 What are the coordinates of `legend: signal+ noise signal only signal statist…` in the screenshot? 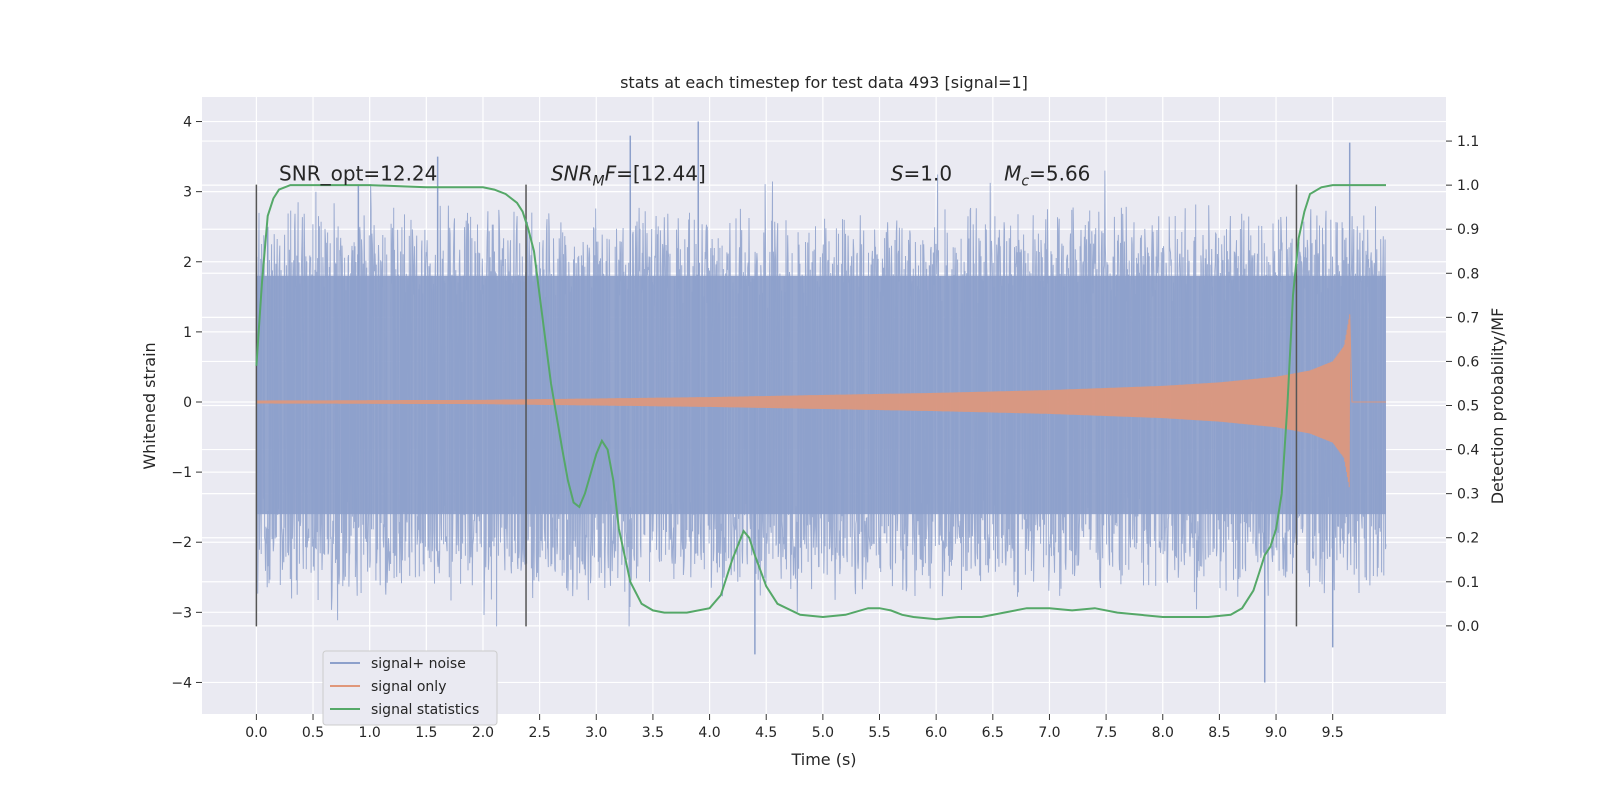 It's located at (410, 688).